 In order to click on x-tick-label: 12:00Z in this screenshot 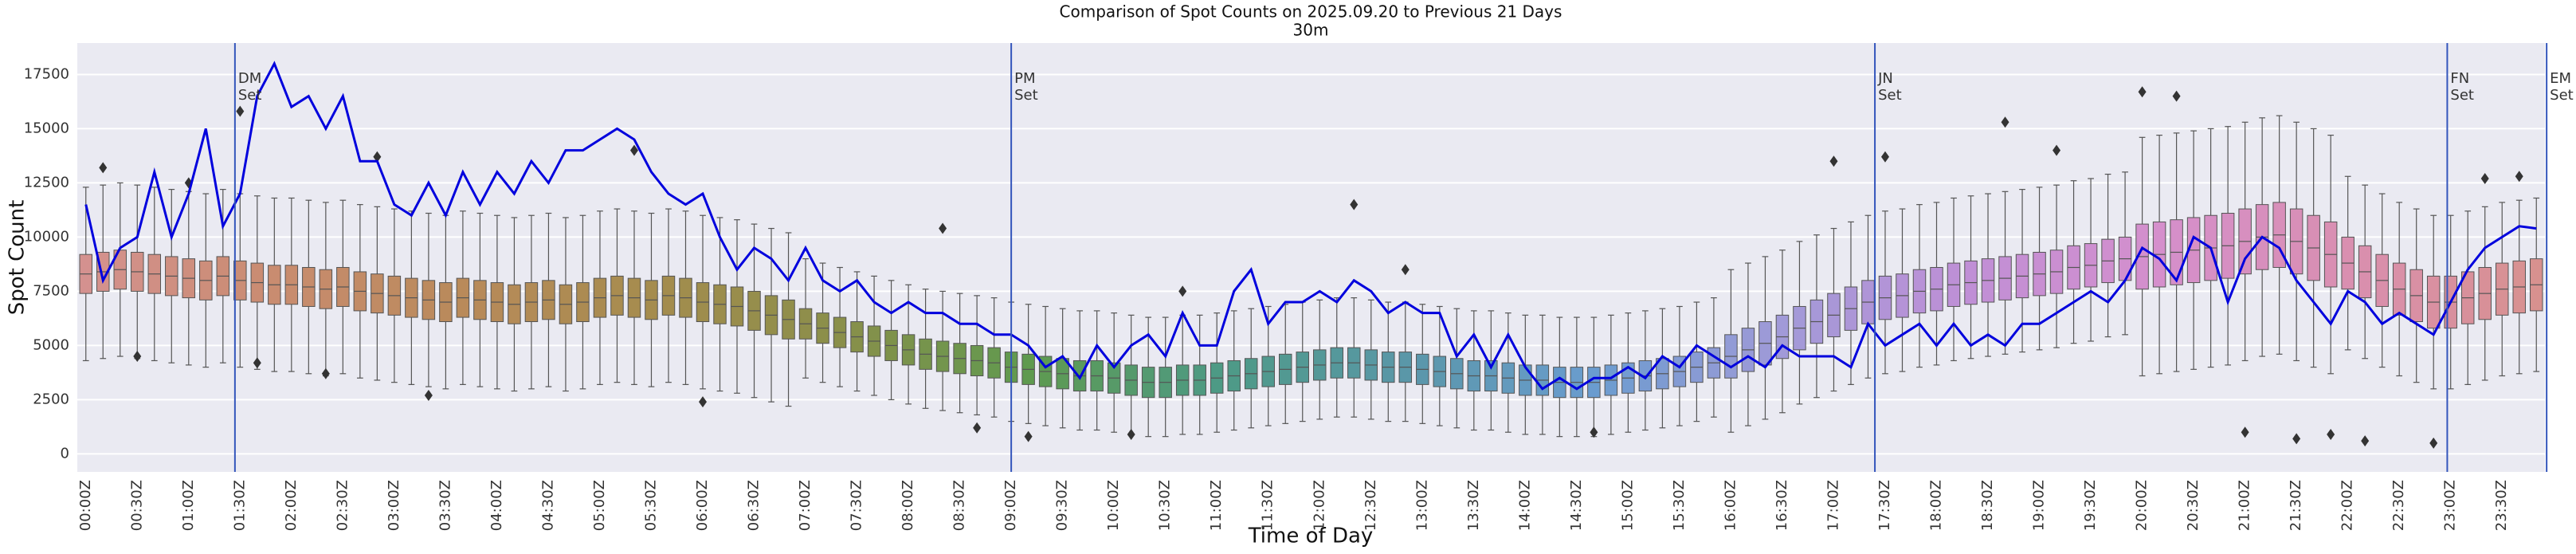, I will do `click(1319, 506)`.